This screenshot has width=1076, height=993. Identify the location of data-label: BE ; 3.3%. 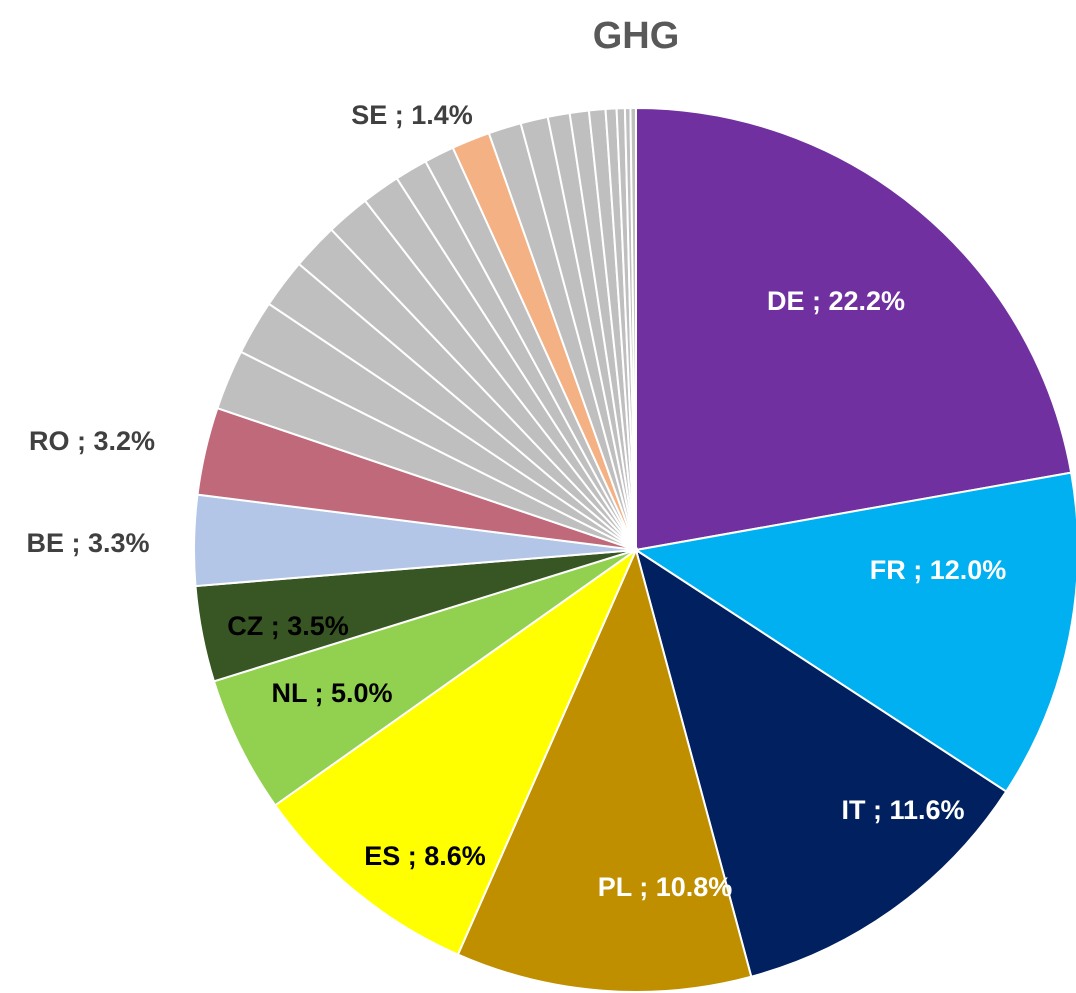
(87, 543).